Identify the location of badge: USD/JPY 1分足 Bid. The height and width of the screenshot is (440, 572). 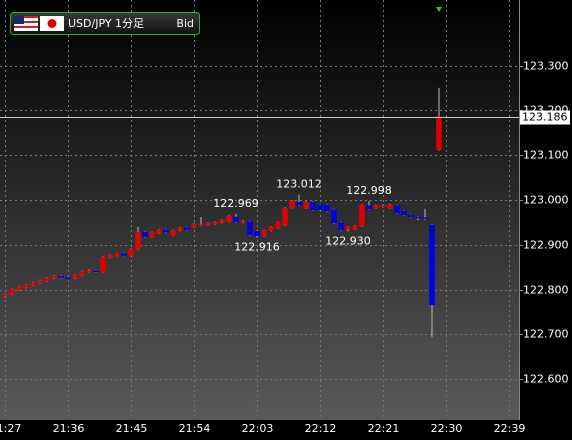
(105, 23).